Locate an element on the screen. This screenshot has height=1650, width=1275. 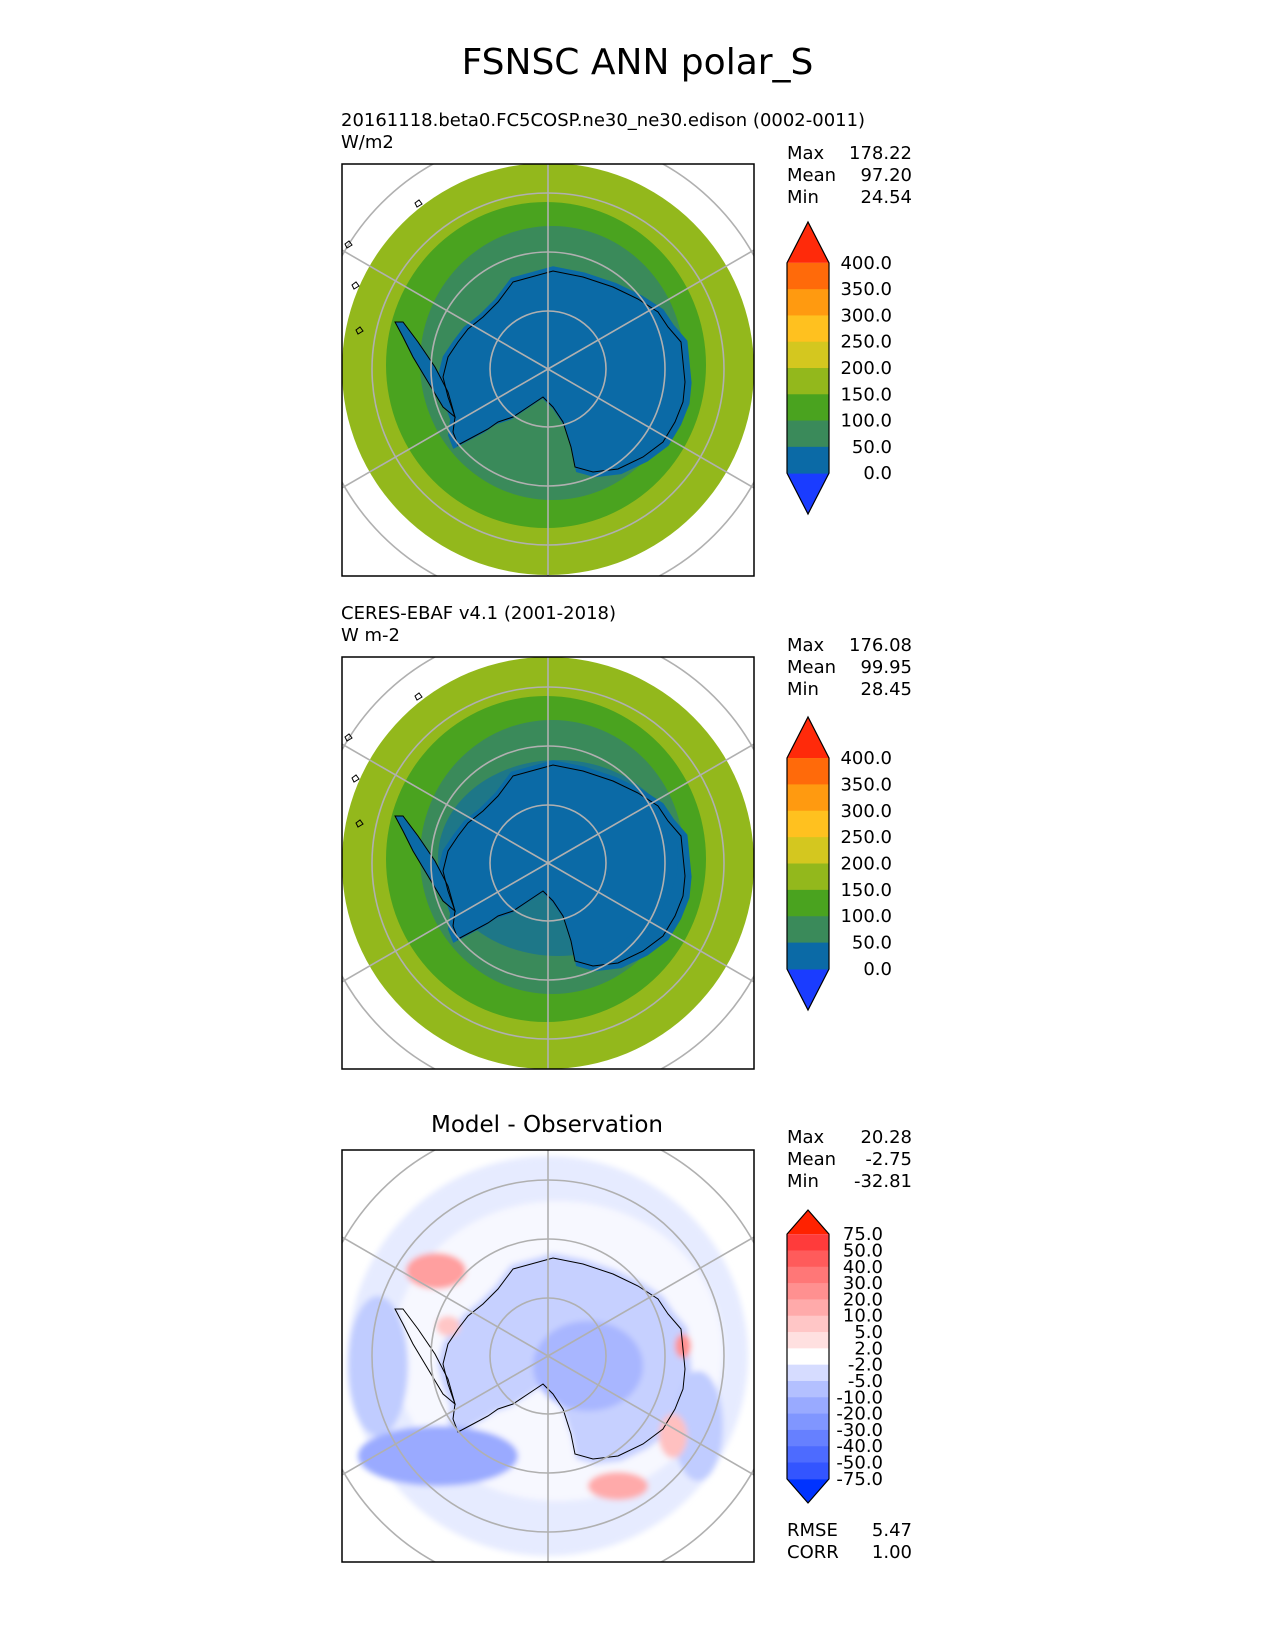
panel3-corr-value: 1.00 is located at coordinates (891, 1552).